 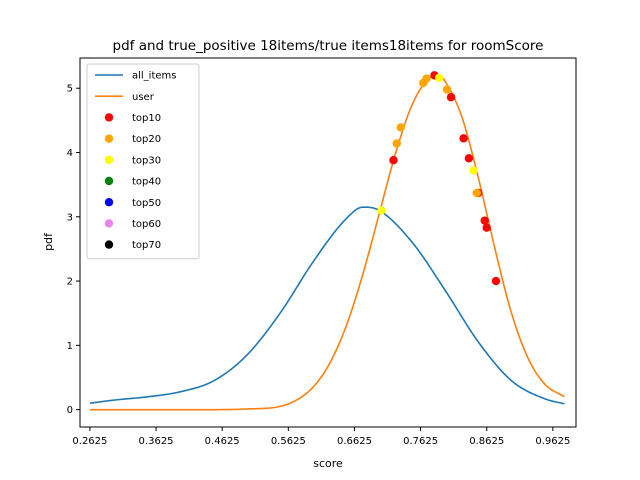 I want to click on legend-label-top30: top30, so click(x=146, y=160).